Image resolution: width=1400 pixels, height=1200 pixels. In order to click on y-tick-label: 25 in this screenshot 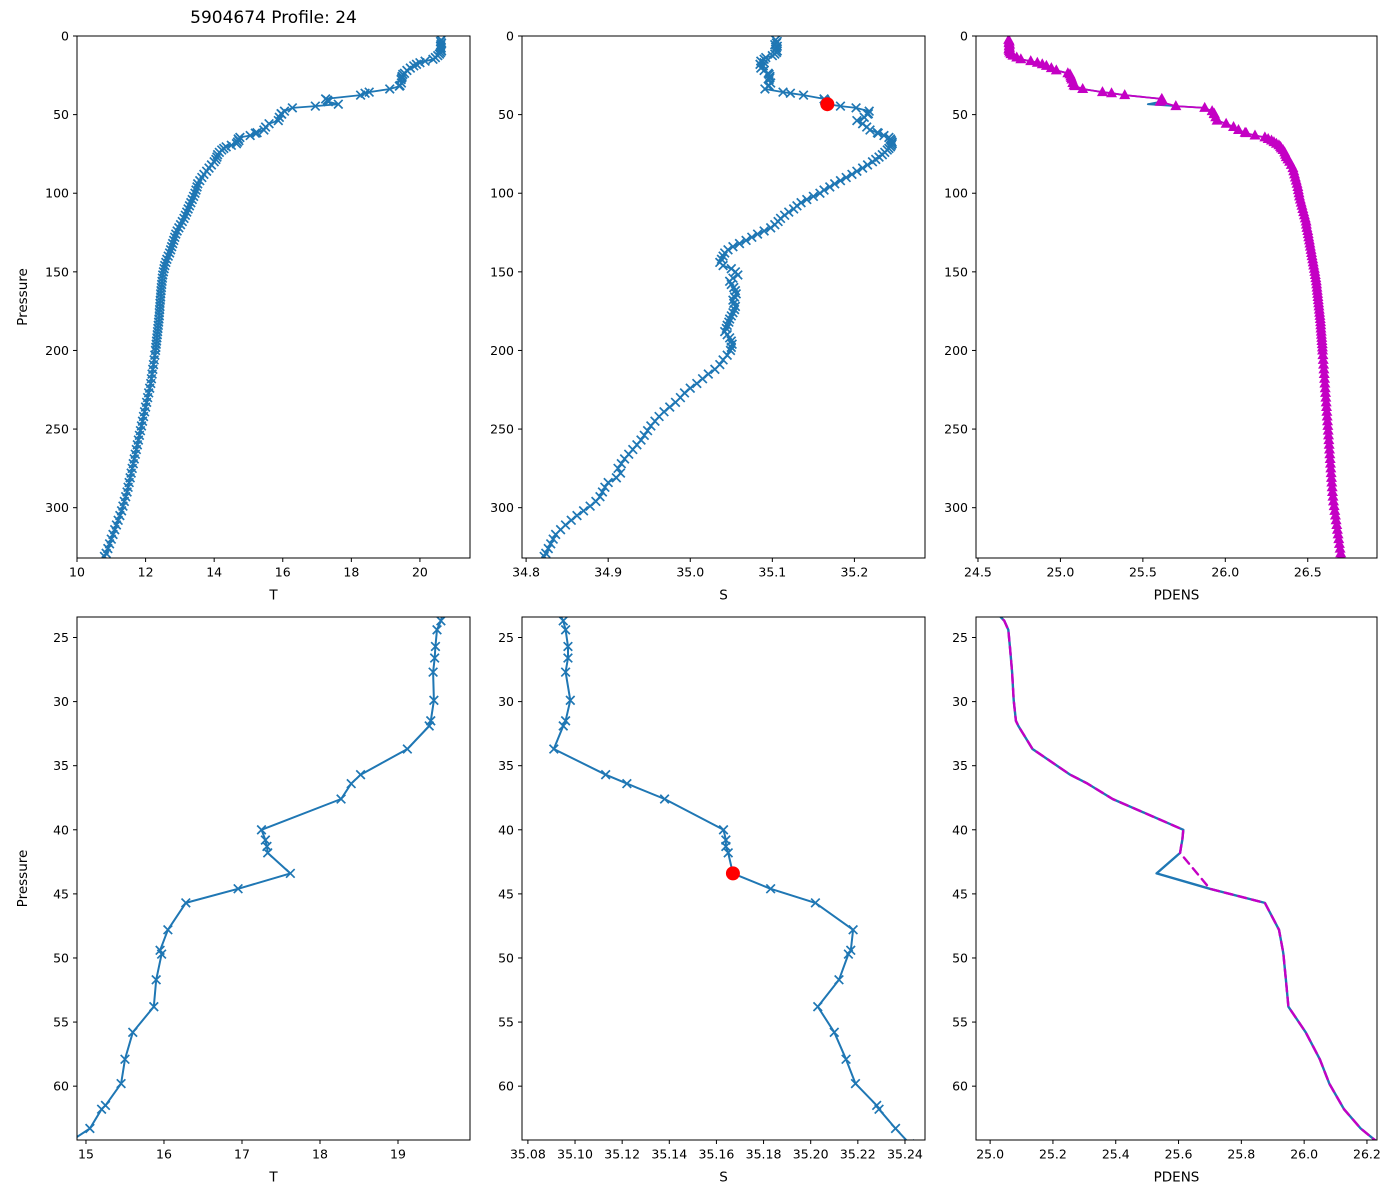, I will do `click(506, 637)`.